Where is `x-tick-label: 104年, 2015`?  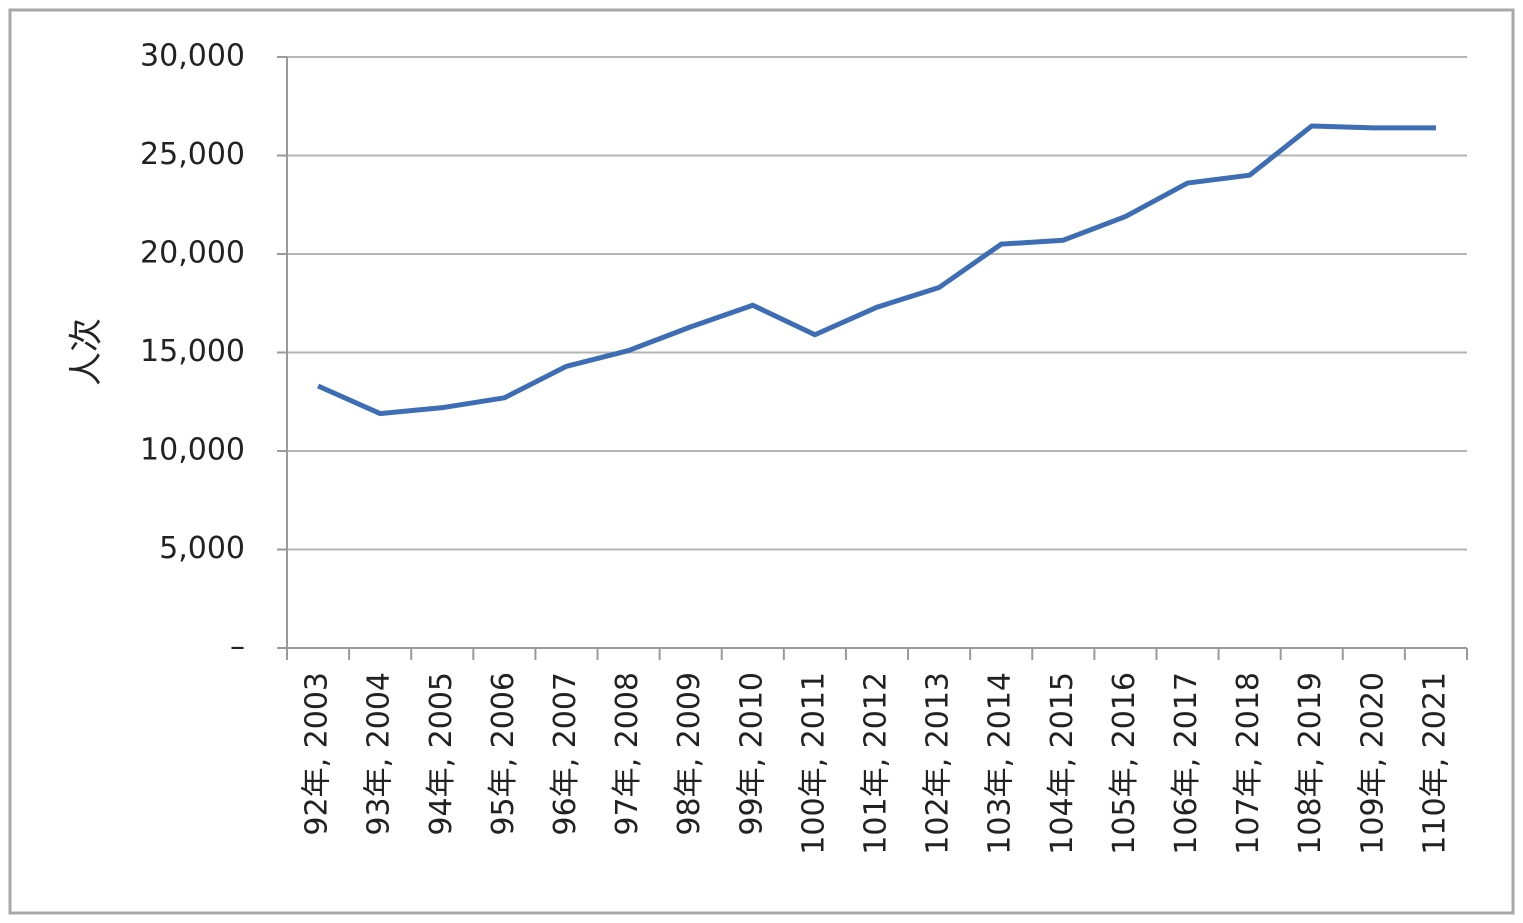 x-tick-label: 104年, 2015 is located at coordinates (1062, 763).